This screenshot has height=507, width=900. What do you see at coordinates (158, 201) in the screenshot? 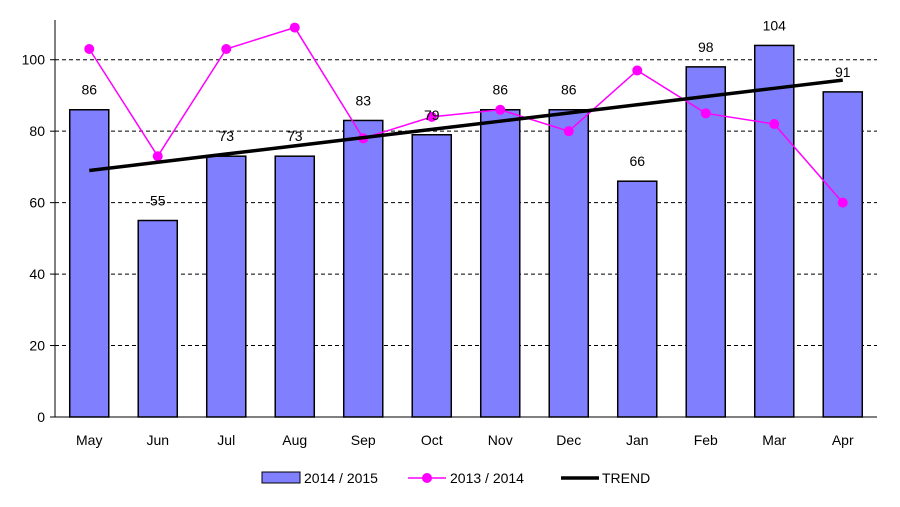
I see `bar-data-label: 55` at bounding box center [158, 201].